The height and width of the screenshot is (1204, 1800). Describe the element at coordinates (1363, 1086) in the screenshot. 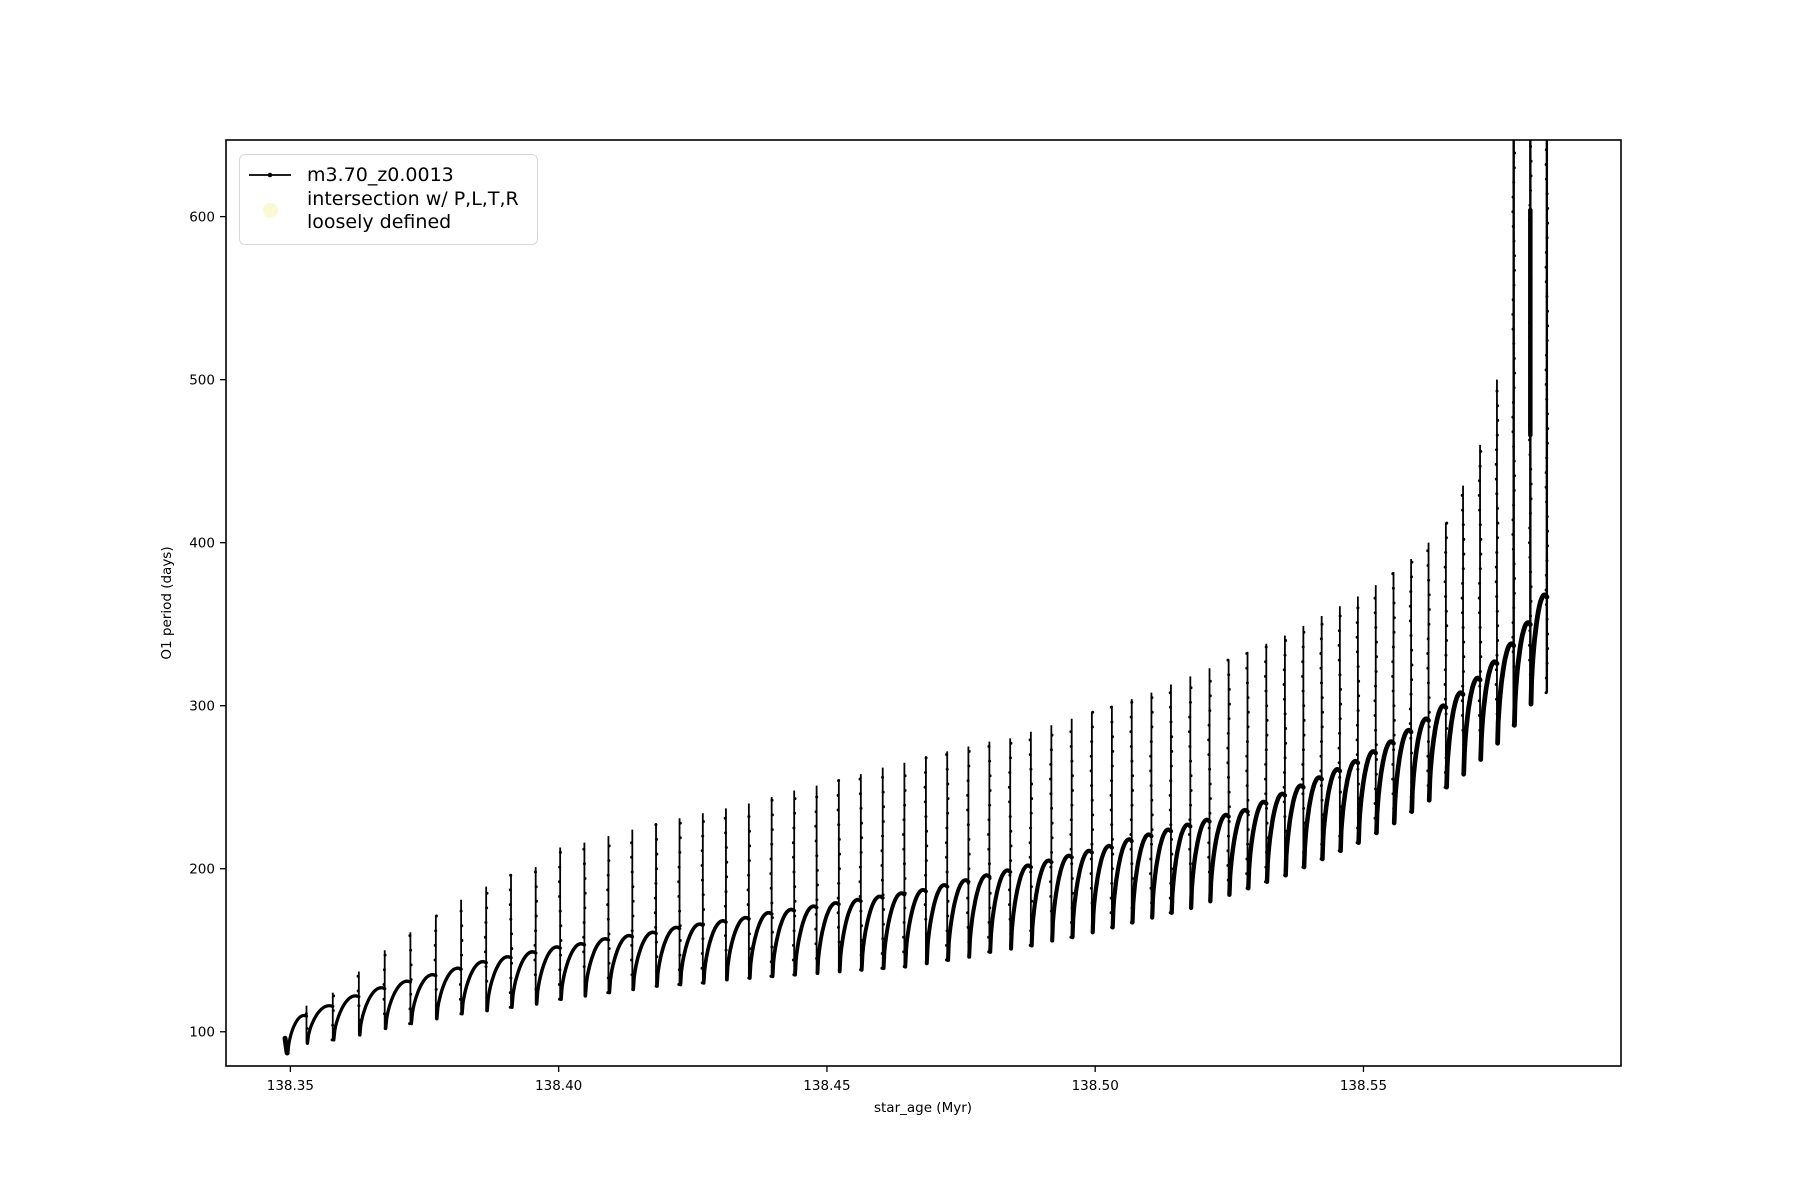

I see `x-tick-label: 138.55` at that location.